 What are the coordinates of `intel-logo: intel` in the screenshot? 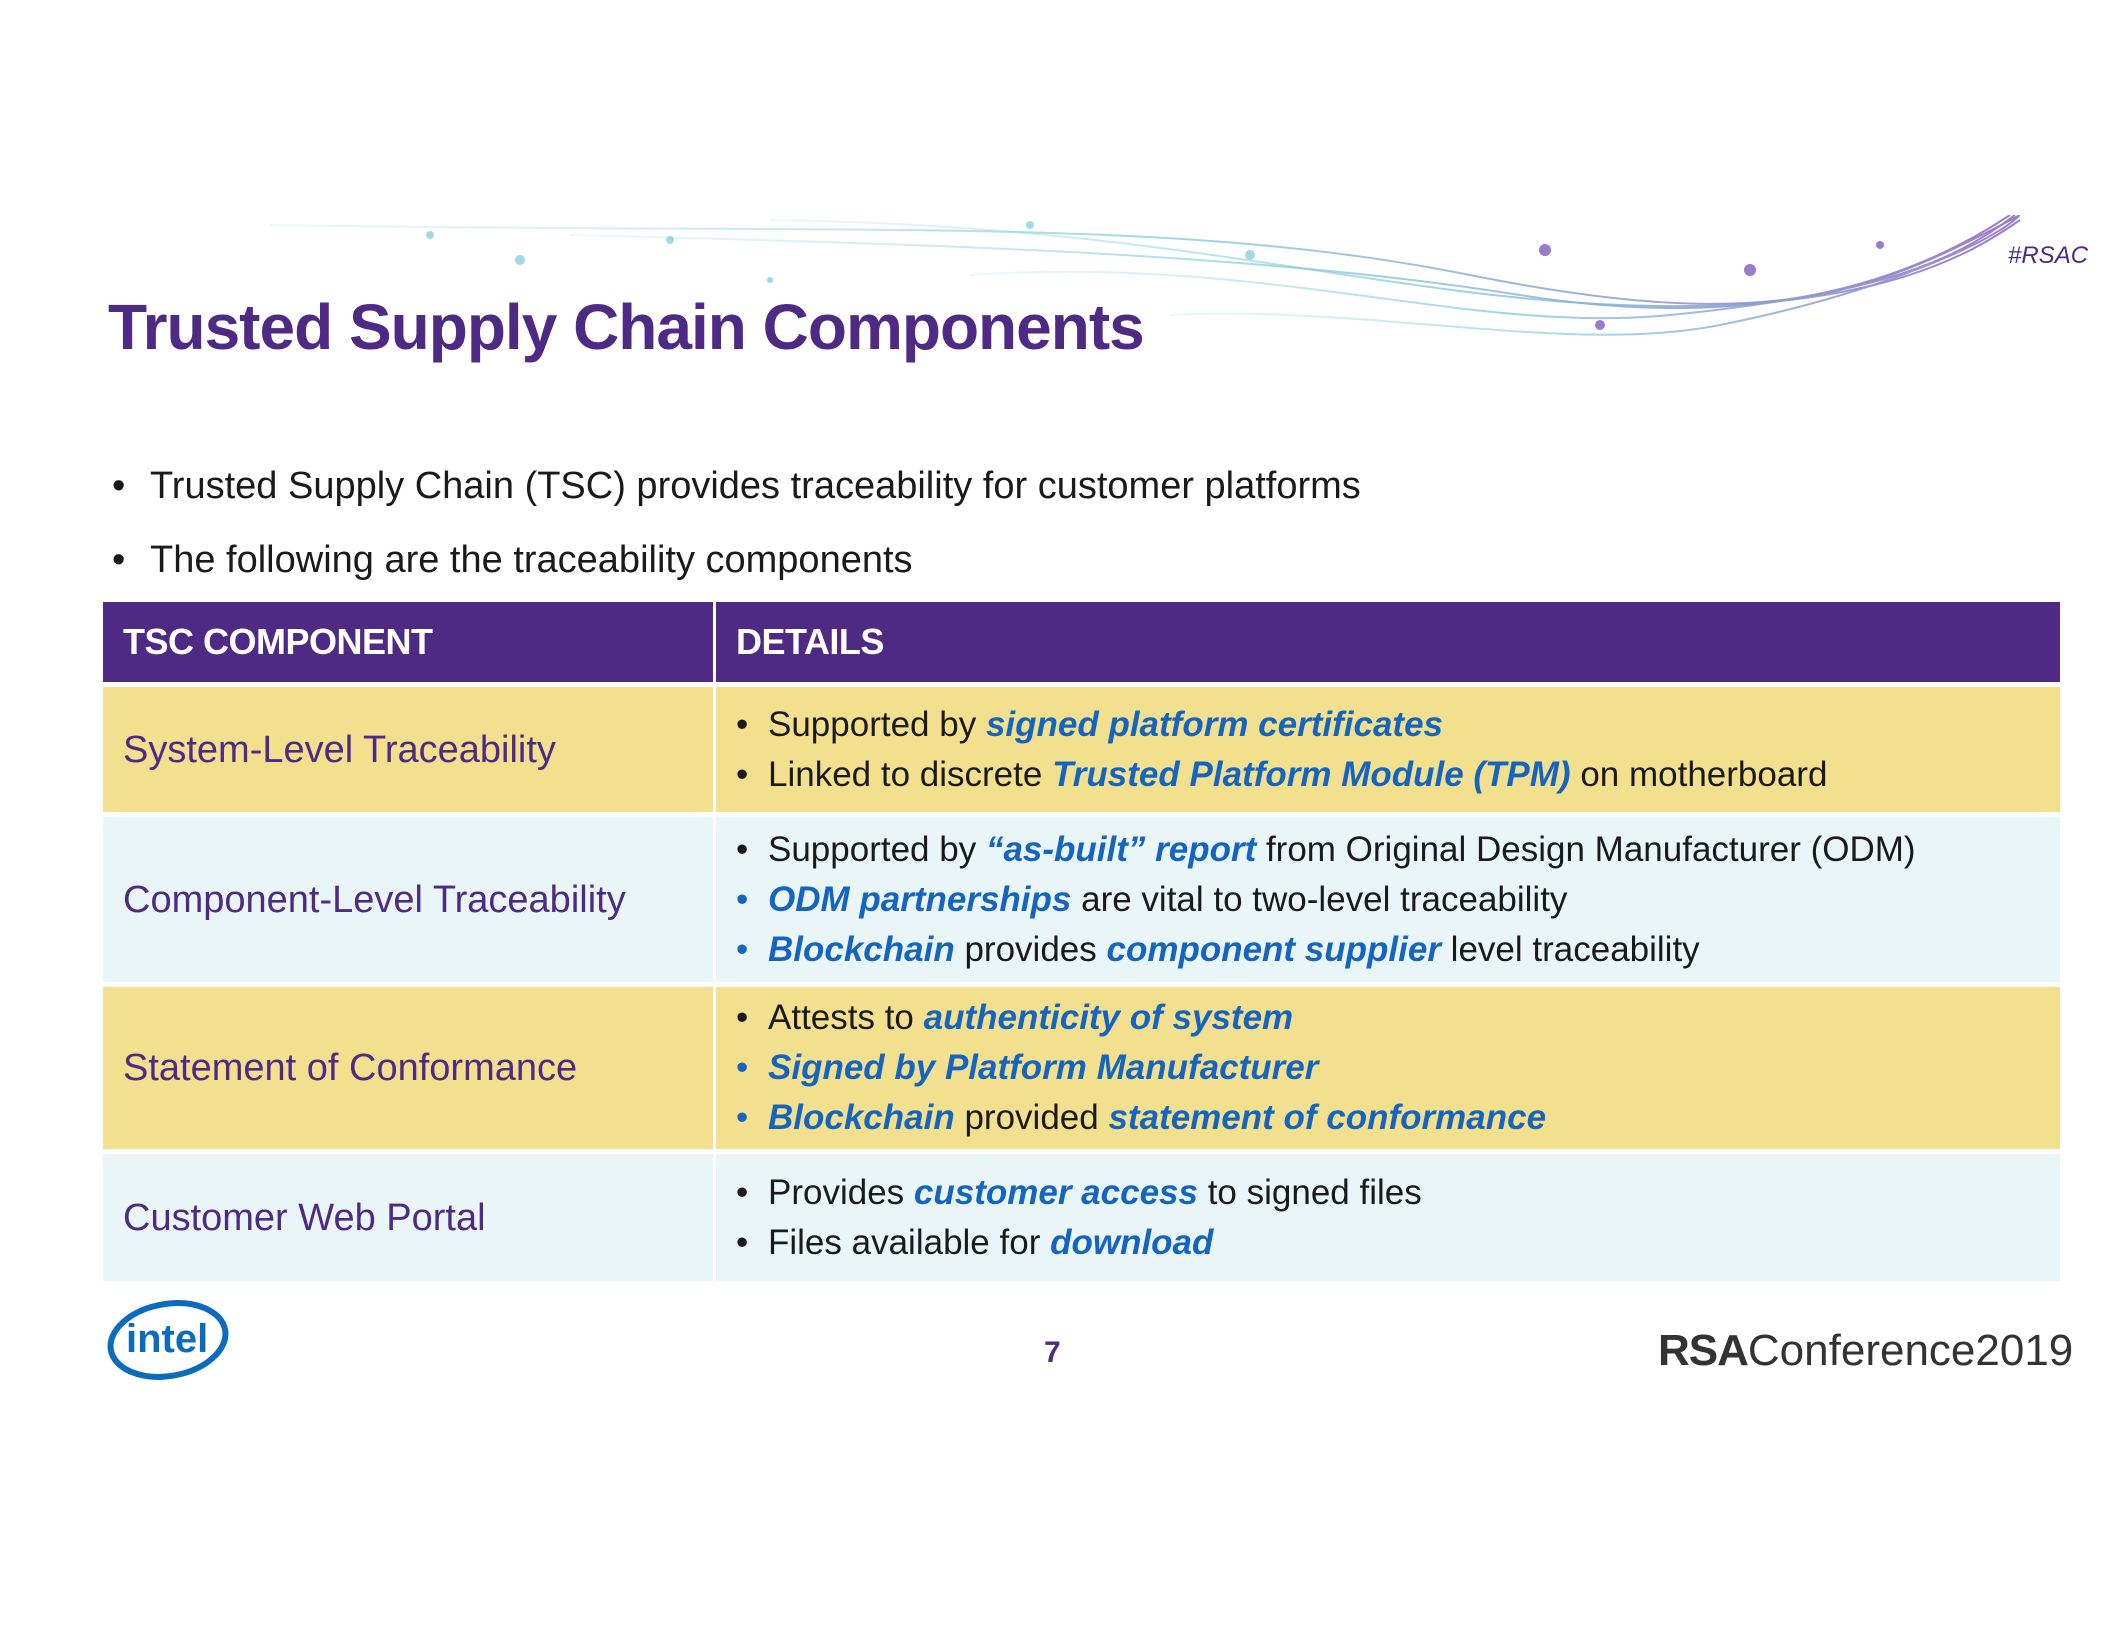 It's located at (168, 1340).